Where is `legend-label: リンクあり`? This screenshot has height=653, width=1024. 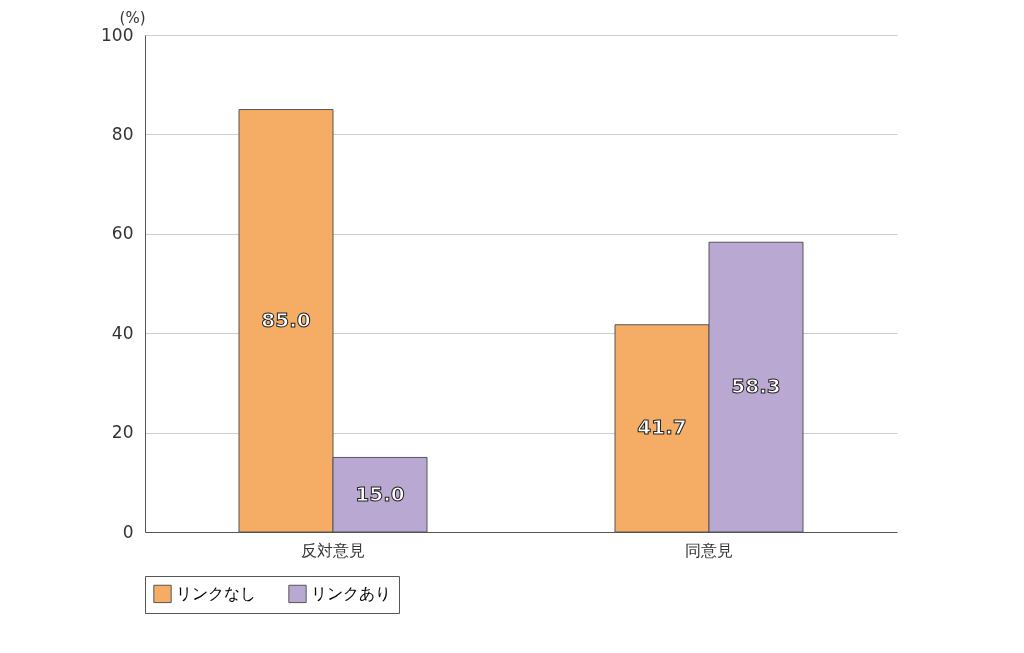 legend-label: リンクあり is located at coordinates (351, 593).